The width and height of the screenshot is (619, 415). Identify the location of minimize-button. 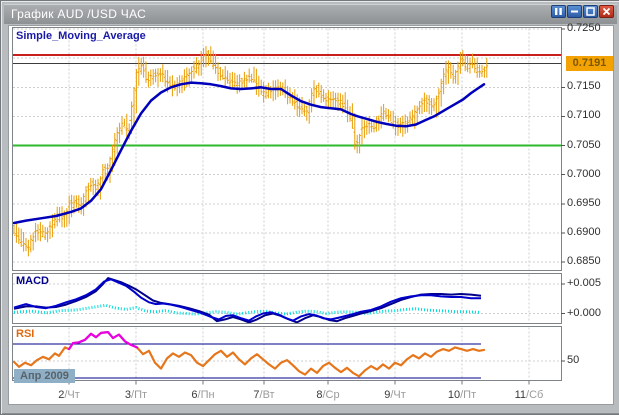
(574, 11).